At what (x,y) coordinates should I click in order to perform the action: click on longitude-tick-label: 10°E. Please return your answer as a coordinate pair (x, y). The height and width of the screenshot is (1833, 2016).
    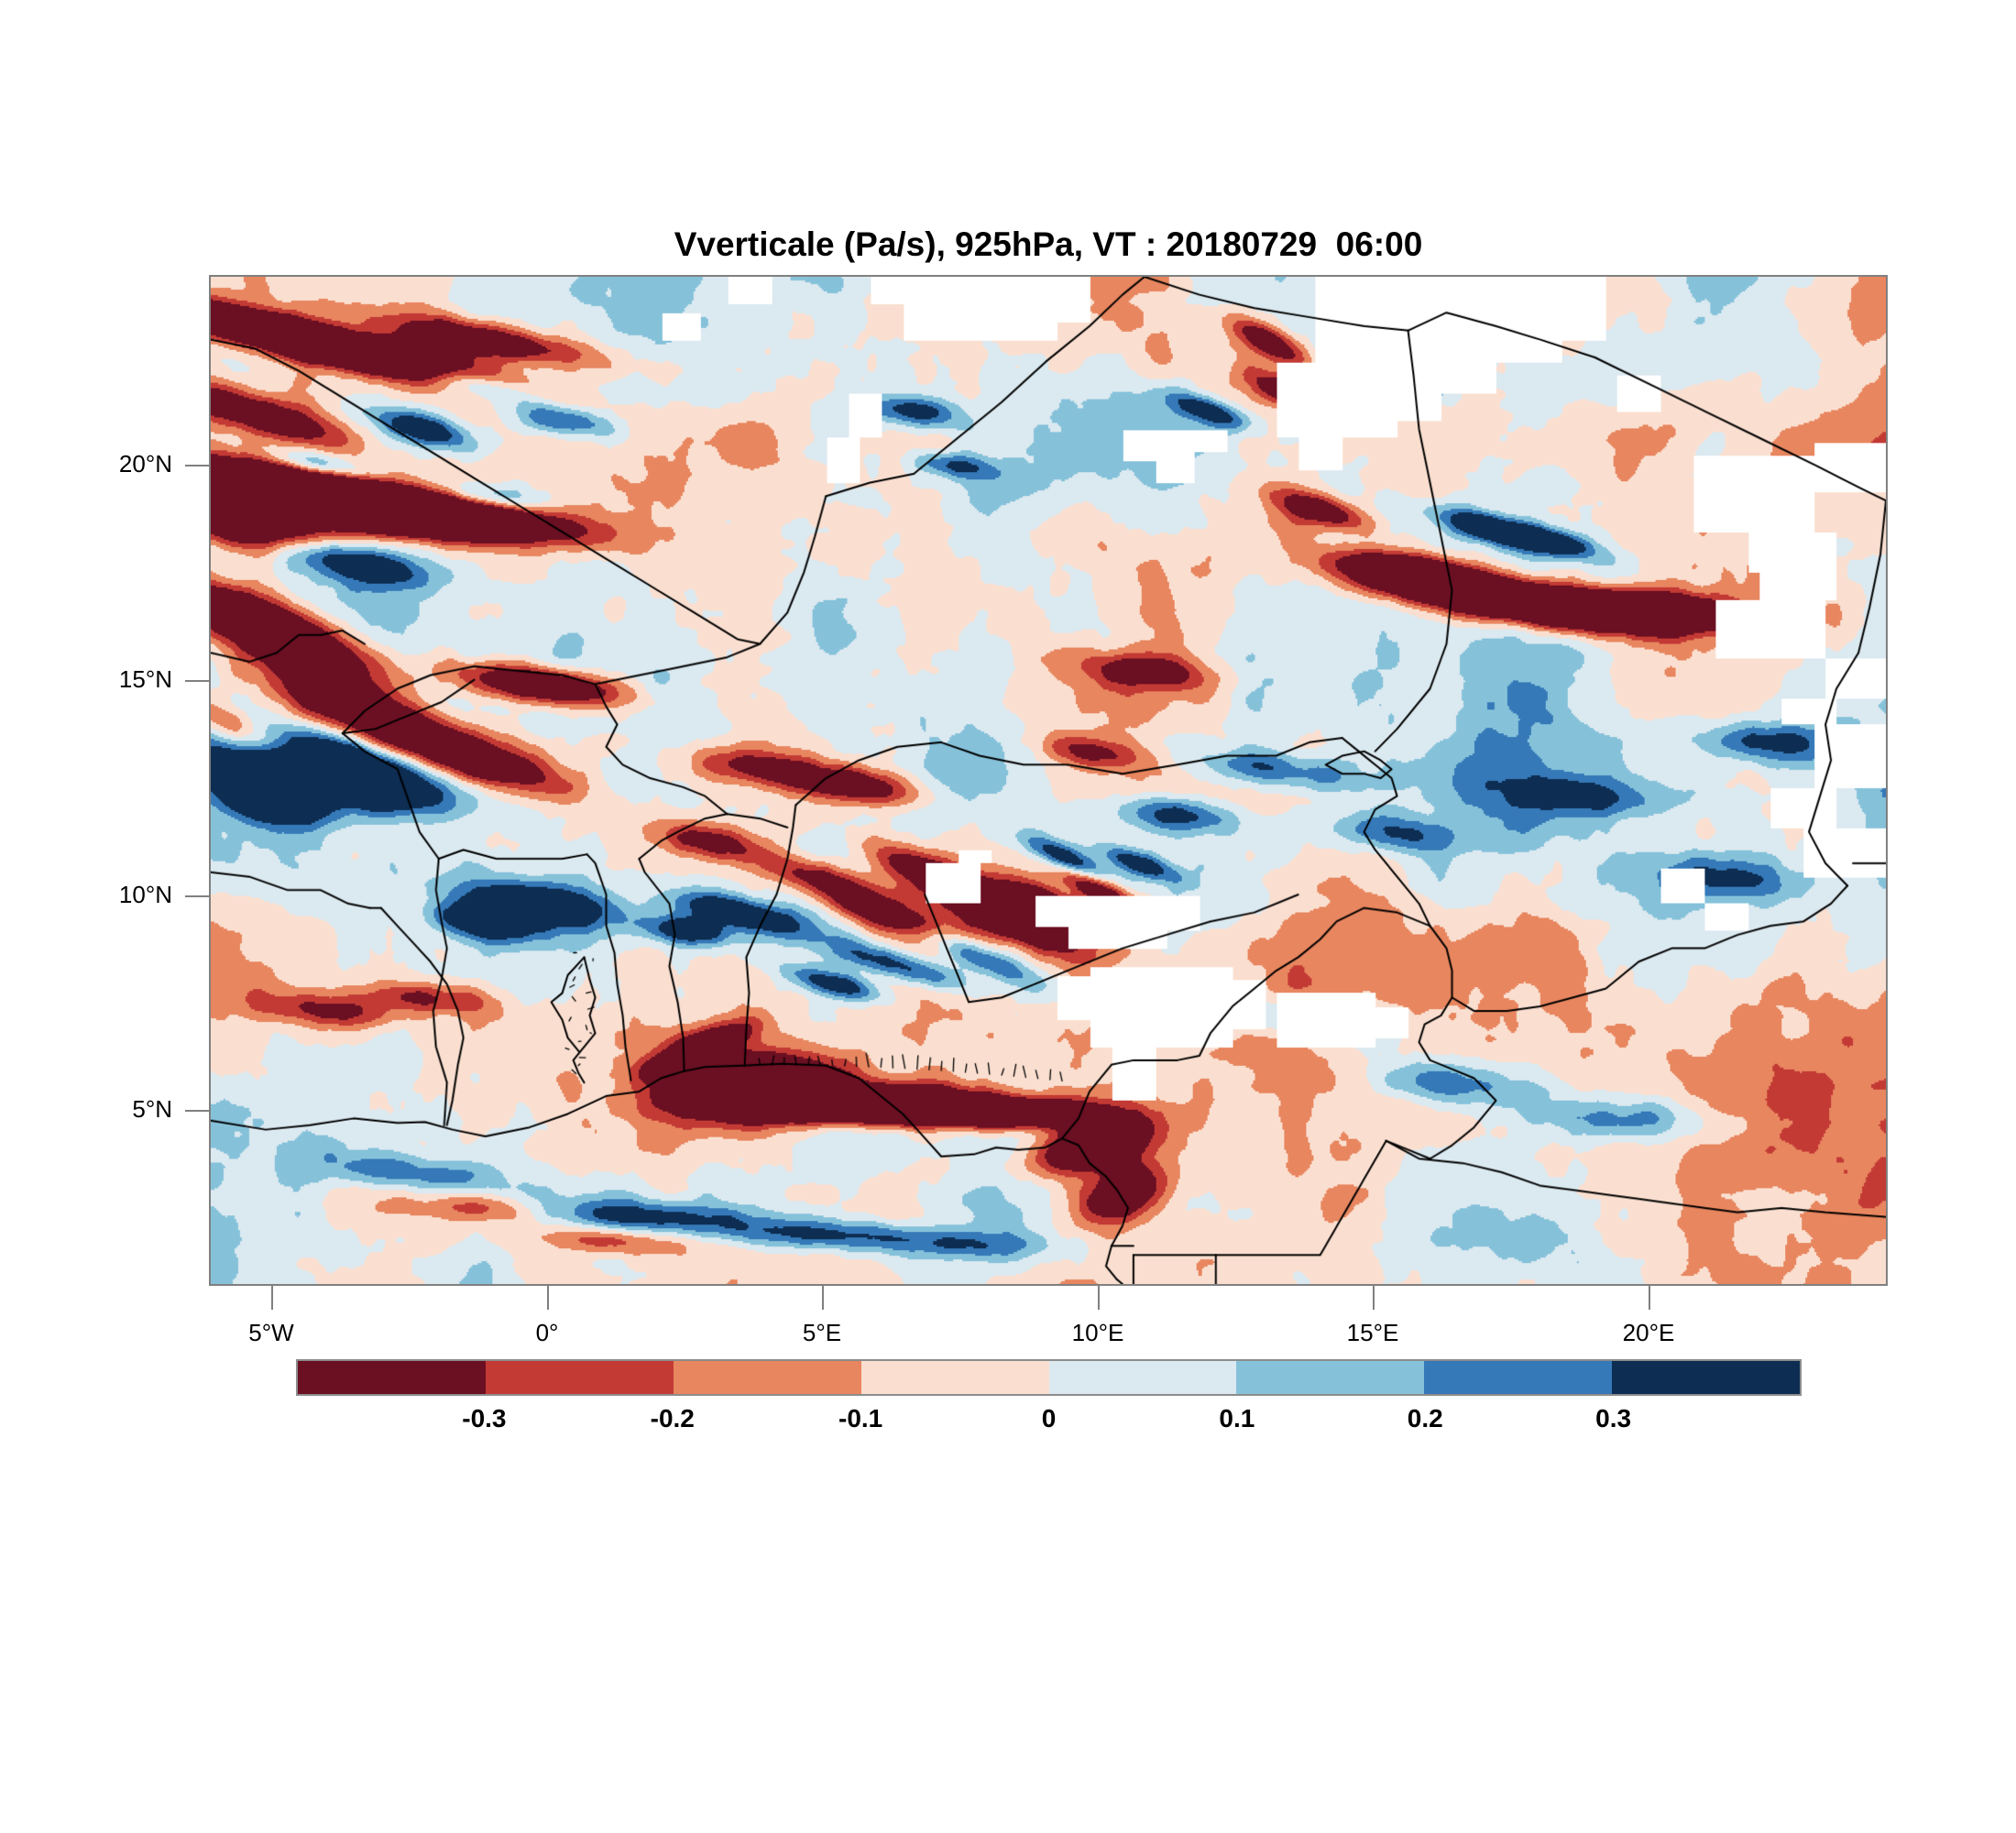
    Looking at the image, I should click on (1097, 1332).